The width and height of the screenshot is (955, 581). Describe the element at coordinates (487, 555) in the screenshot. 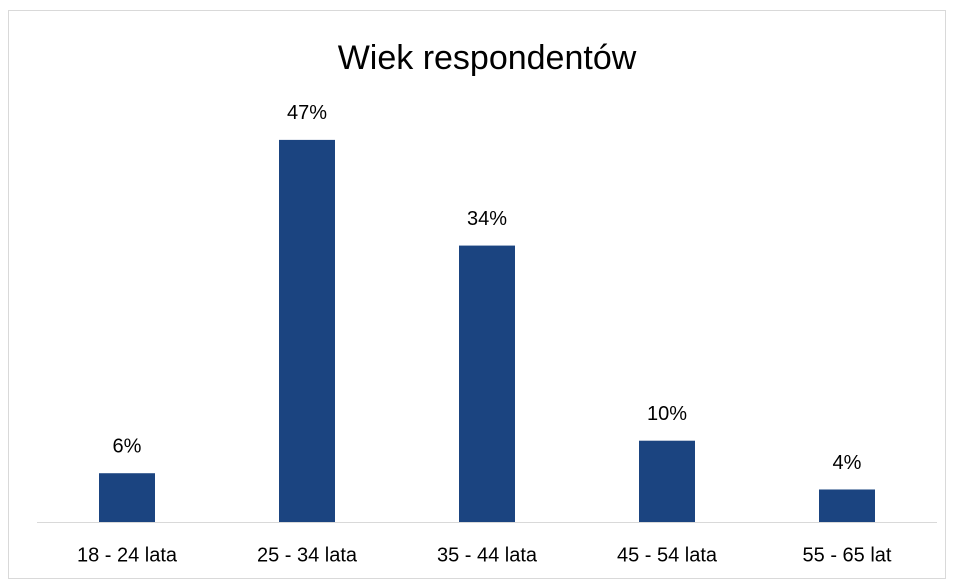

I see `x-tick-label: 35 - 44 lata` at that location.